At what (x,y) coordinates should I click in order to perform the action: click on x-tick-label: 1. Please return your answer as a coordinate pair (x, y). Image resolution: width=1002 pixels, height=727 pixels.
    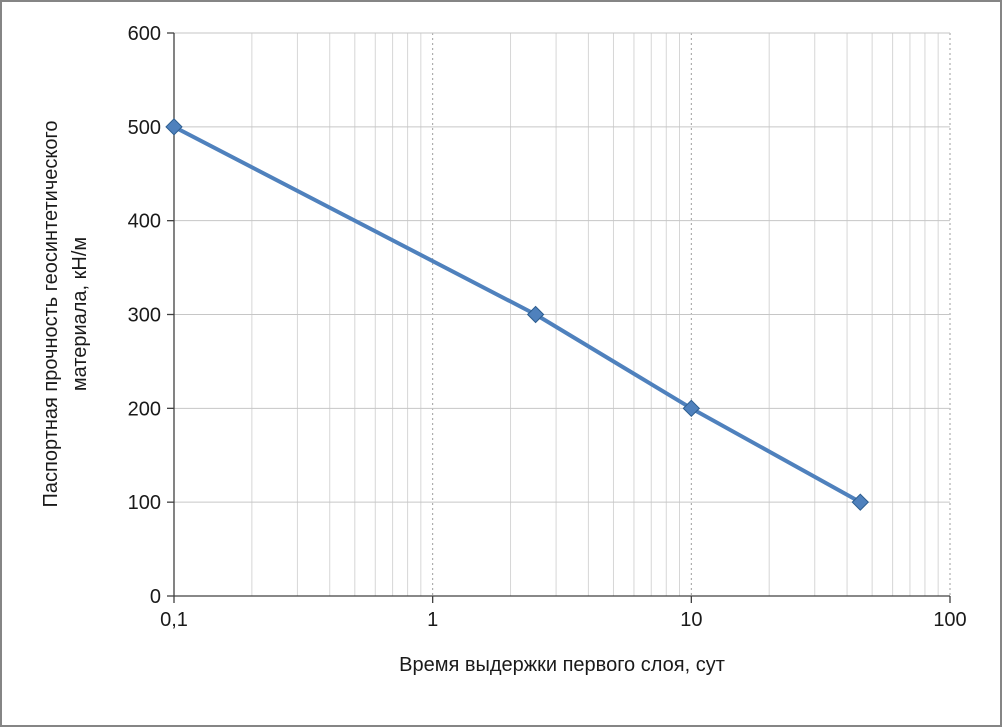
    Looking at the image, I should click on (432, 620).